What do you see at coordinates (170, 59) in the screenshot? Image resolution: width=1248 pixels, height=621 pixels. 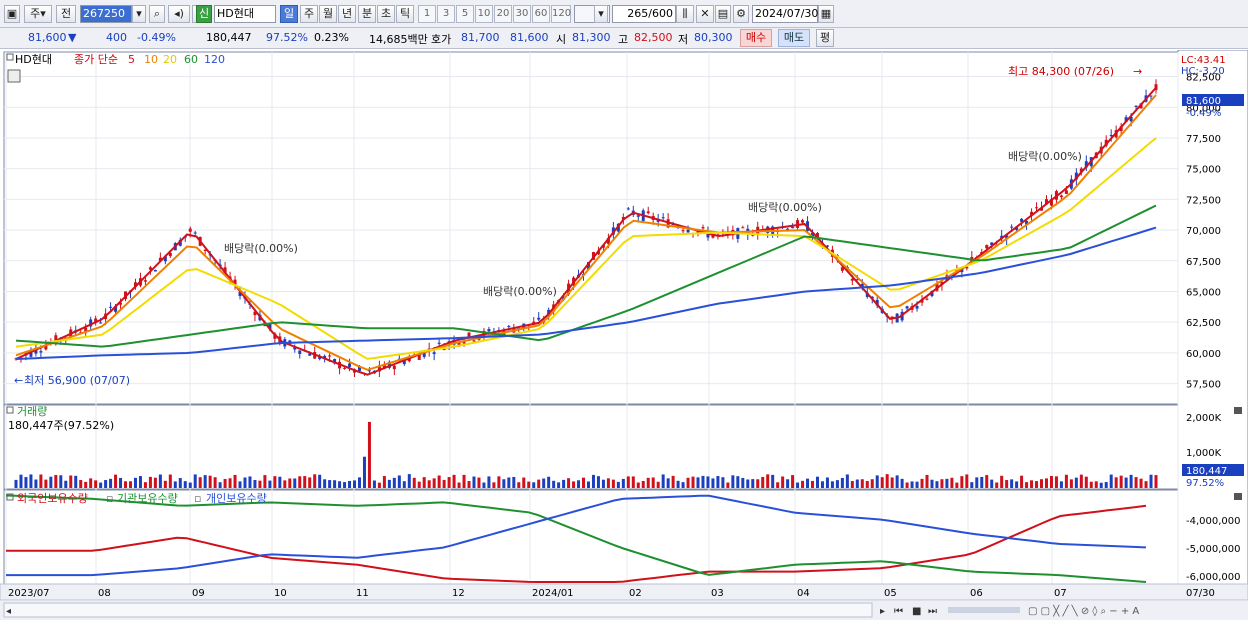 I see `ma20-label: 20` at bounding box center [170, 59].